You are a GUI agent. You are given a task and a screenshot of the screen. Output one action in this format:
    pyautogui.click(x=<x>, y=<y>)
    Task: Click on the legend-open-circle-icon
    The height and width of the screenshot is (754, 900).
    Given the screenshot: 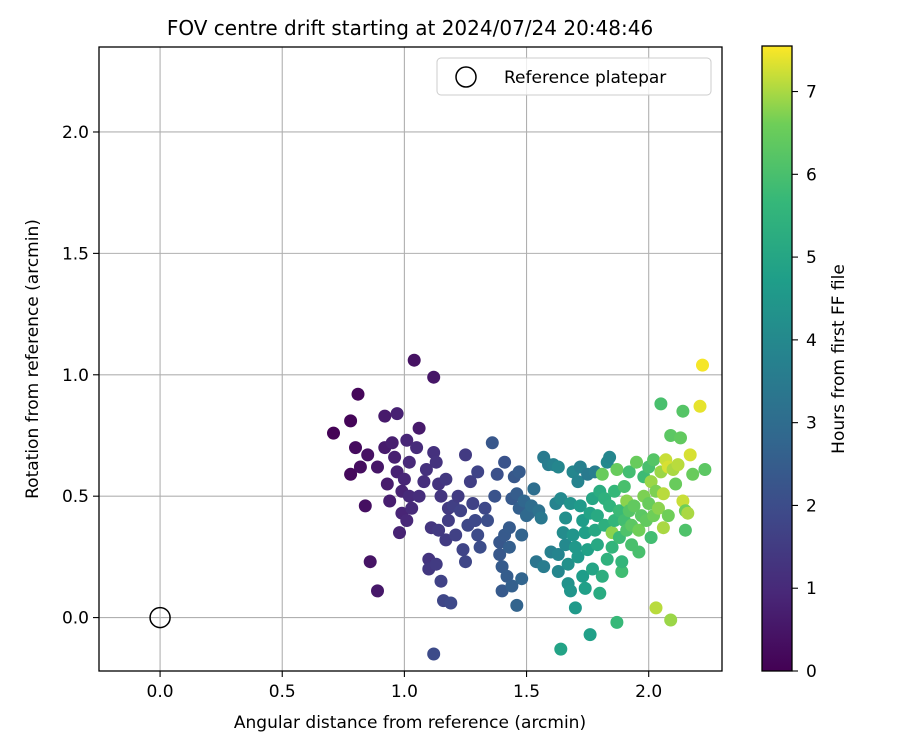 What is the action you would take?
    pyautogui.click(x=466, y=77)
    